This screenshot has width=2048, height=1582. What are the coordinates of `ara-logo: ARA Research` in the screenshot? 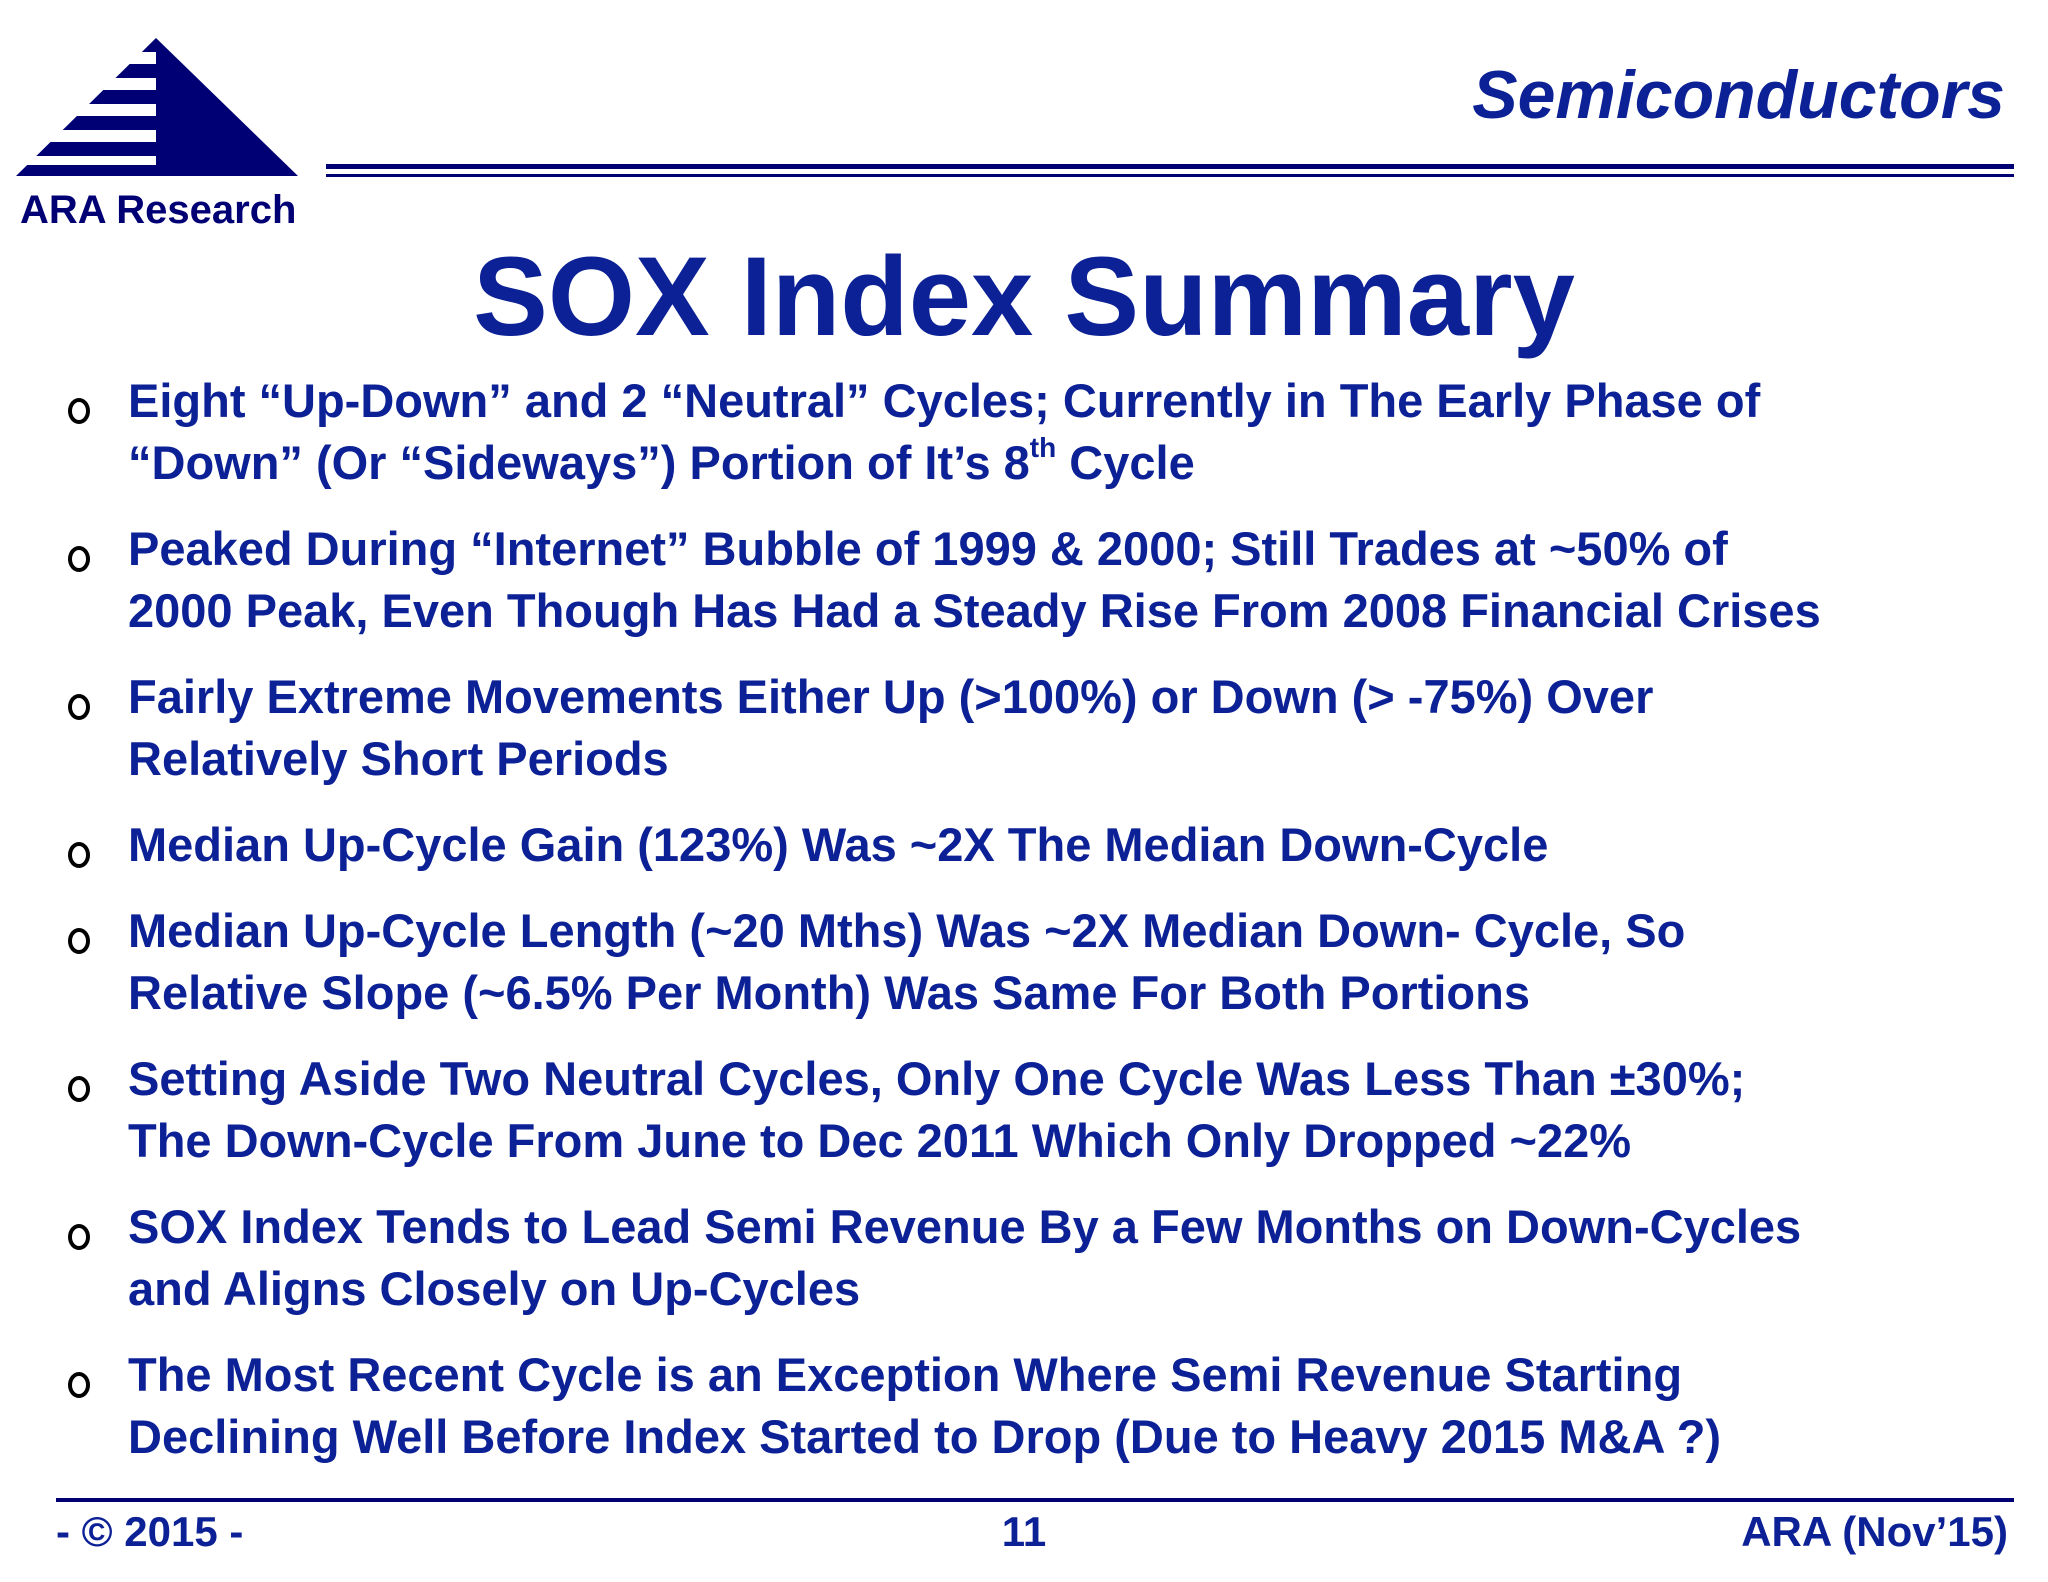 It's located at (161, 134).